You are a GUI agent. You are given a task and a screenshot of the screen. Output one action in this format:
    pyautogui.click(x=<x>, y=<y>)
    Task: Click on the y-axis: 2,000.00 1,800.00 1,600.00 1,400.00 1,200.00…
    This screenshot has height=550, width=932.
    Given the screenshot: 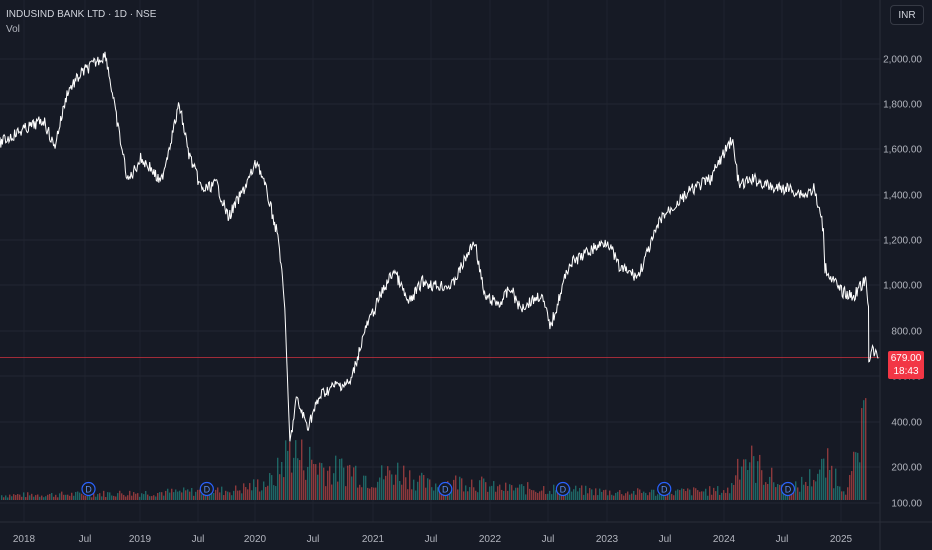 What is the action you would take?
    pyautogui.click(x=902, y=282)
    